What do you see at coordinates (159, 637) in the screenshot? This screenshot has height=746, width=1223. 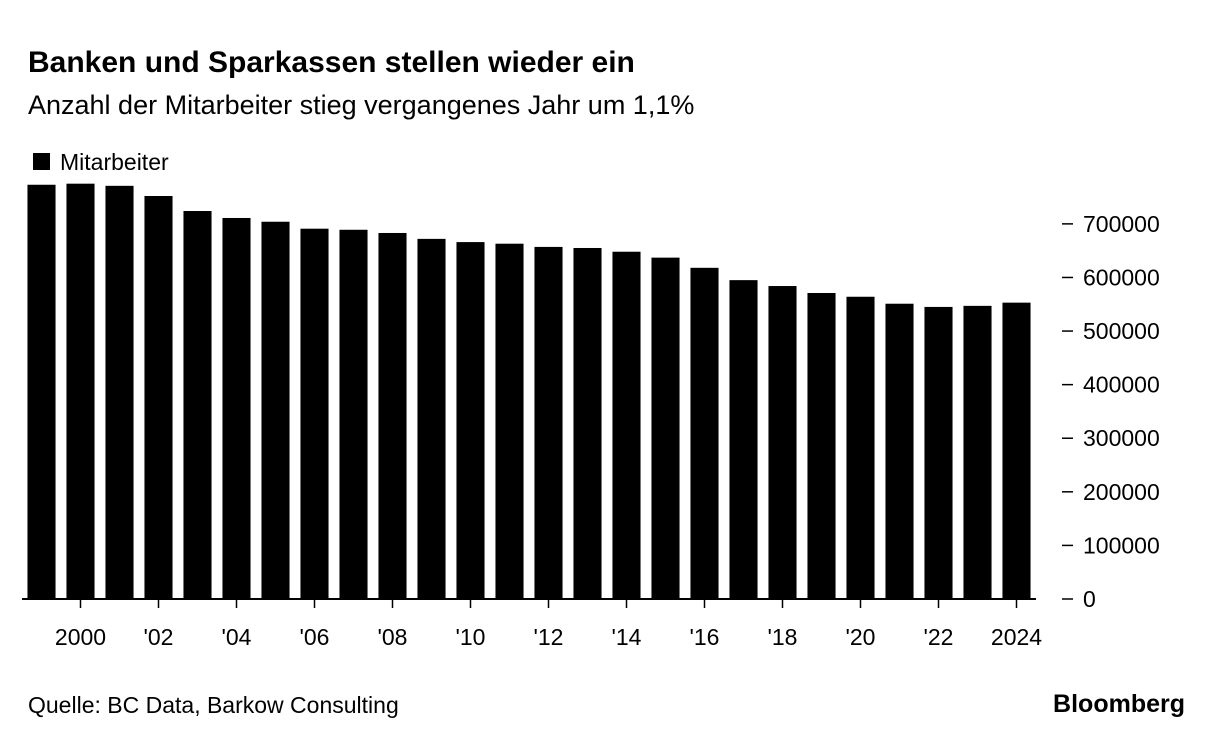 I see `x-tick-label: '02` at bounding box center [159, 637].